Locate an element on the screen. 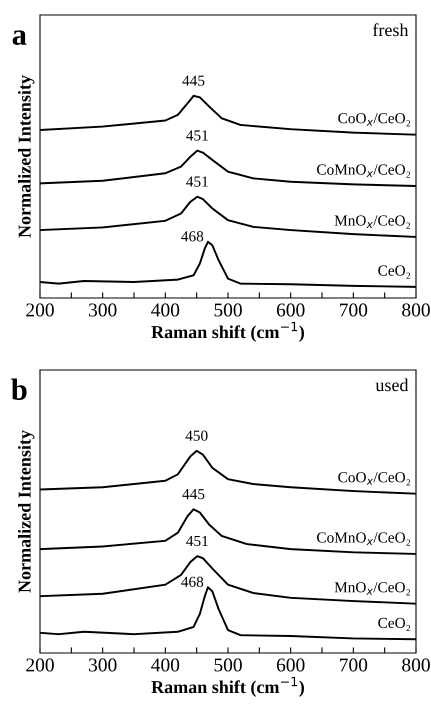  annotation: 450 is located at coordinates (197, 435).